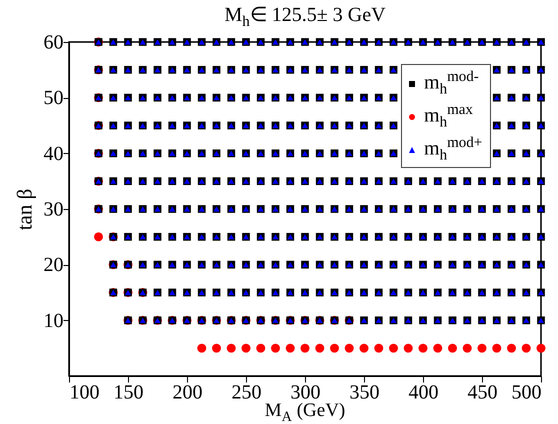 The height and width of the screenshot is (424, 558). What do you see at coordinates (247, 393) in the screenshot?
I see `x-tick-label: 250` at bounding box center [247, 393].